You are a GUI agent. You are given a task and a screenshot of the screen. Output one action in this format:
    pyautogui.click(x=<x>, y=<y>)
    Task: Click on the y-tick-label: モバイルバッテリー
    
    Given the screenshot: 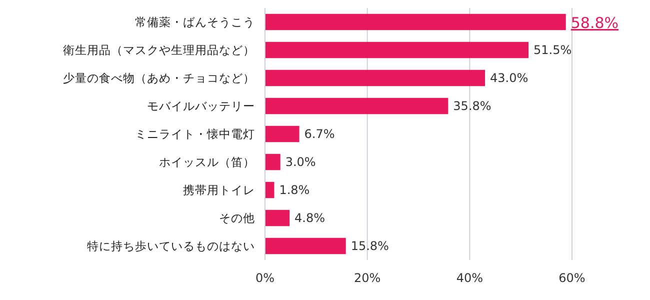 What is the action you would take?
    pyautogui.click(x=201, y=106)
    